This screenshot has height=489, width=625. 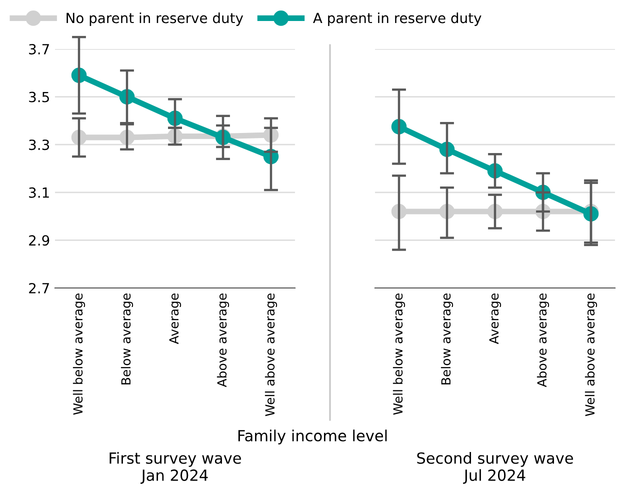 What do you see at coordinates (39, 192) in the screenshot?
I see `y-tick-label: 3.1` at bounding box center [39, 192].